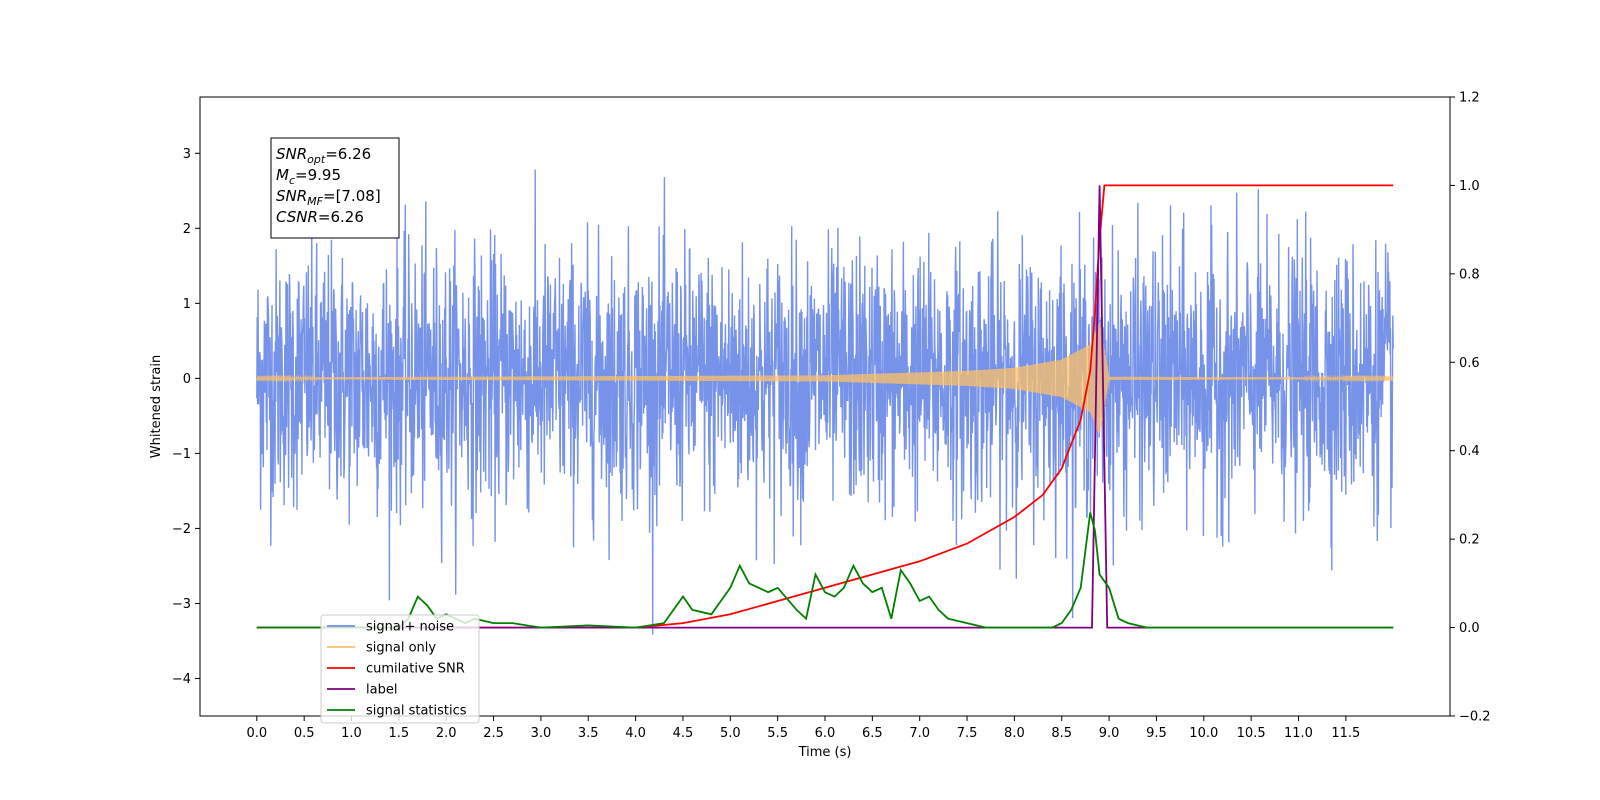 This screenshot has width=1600, height=800. I want to click on x-tick-label: 11.5, so click(1345, 733).